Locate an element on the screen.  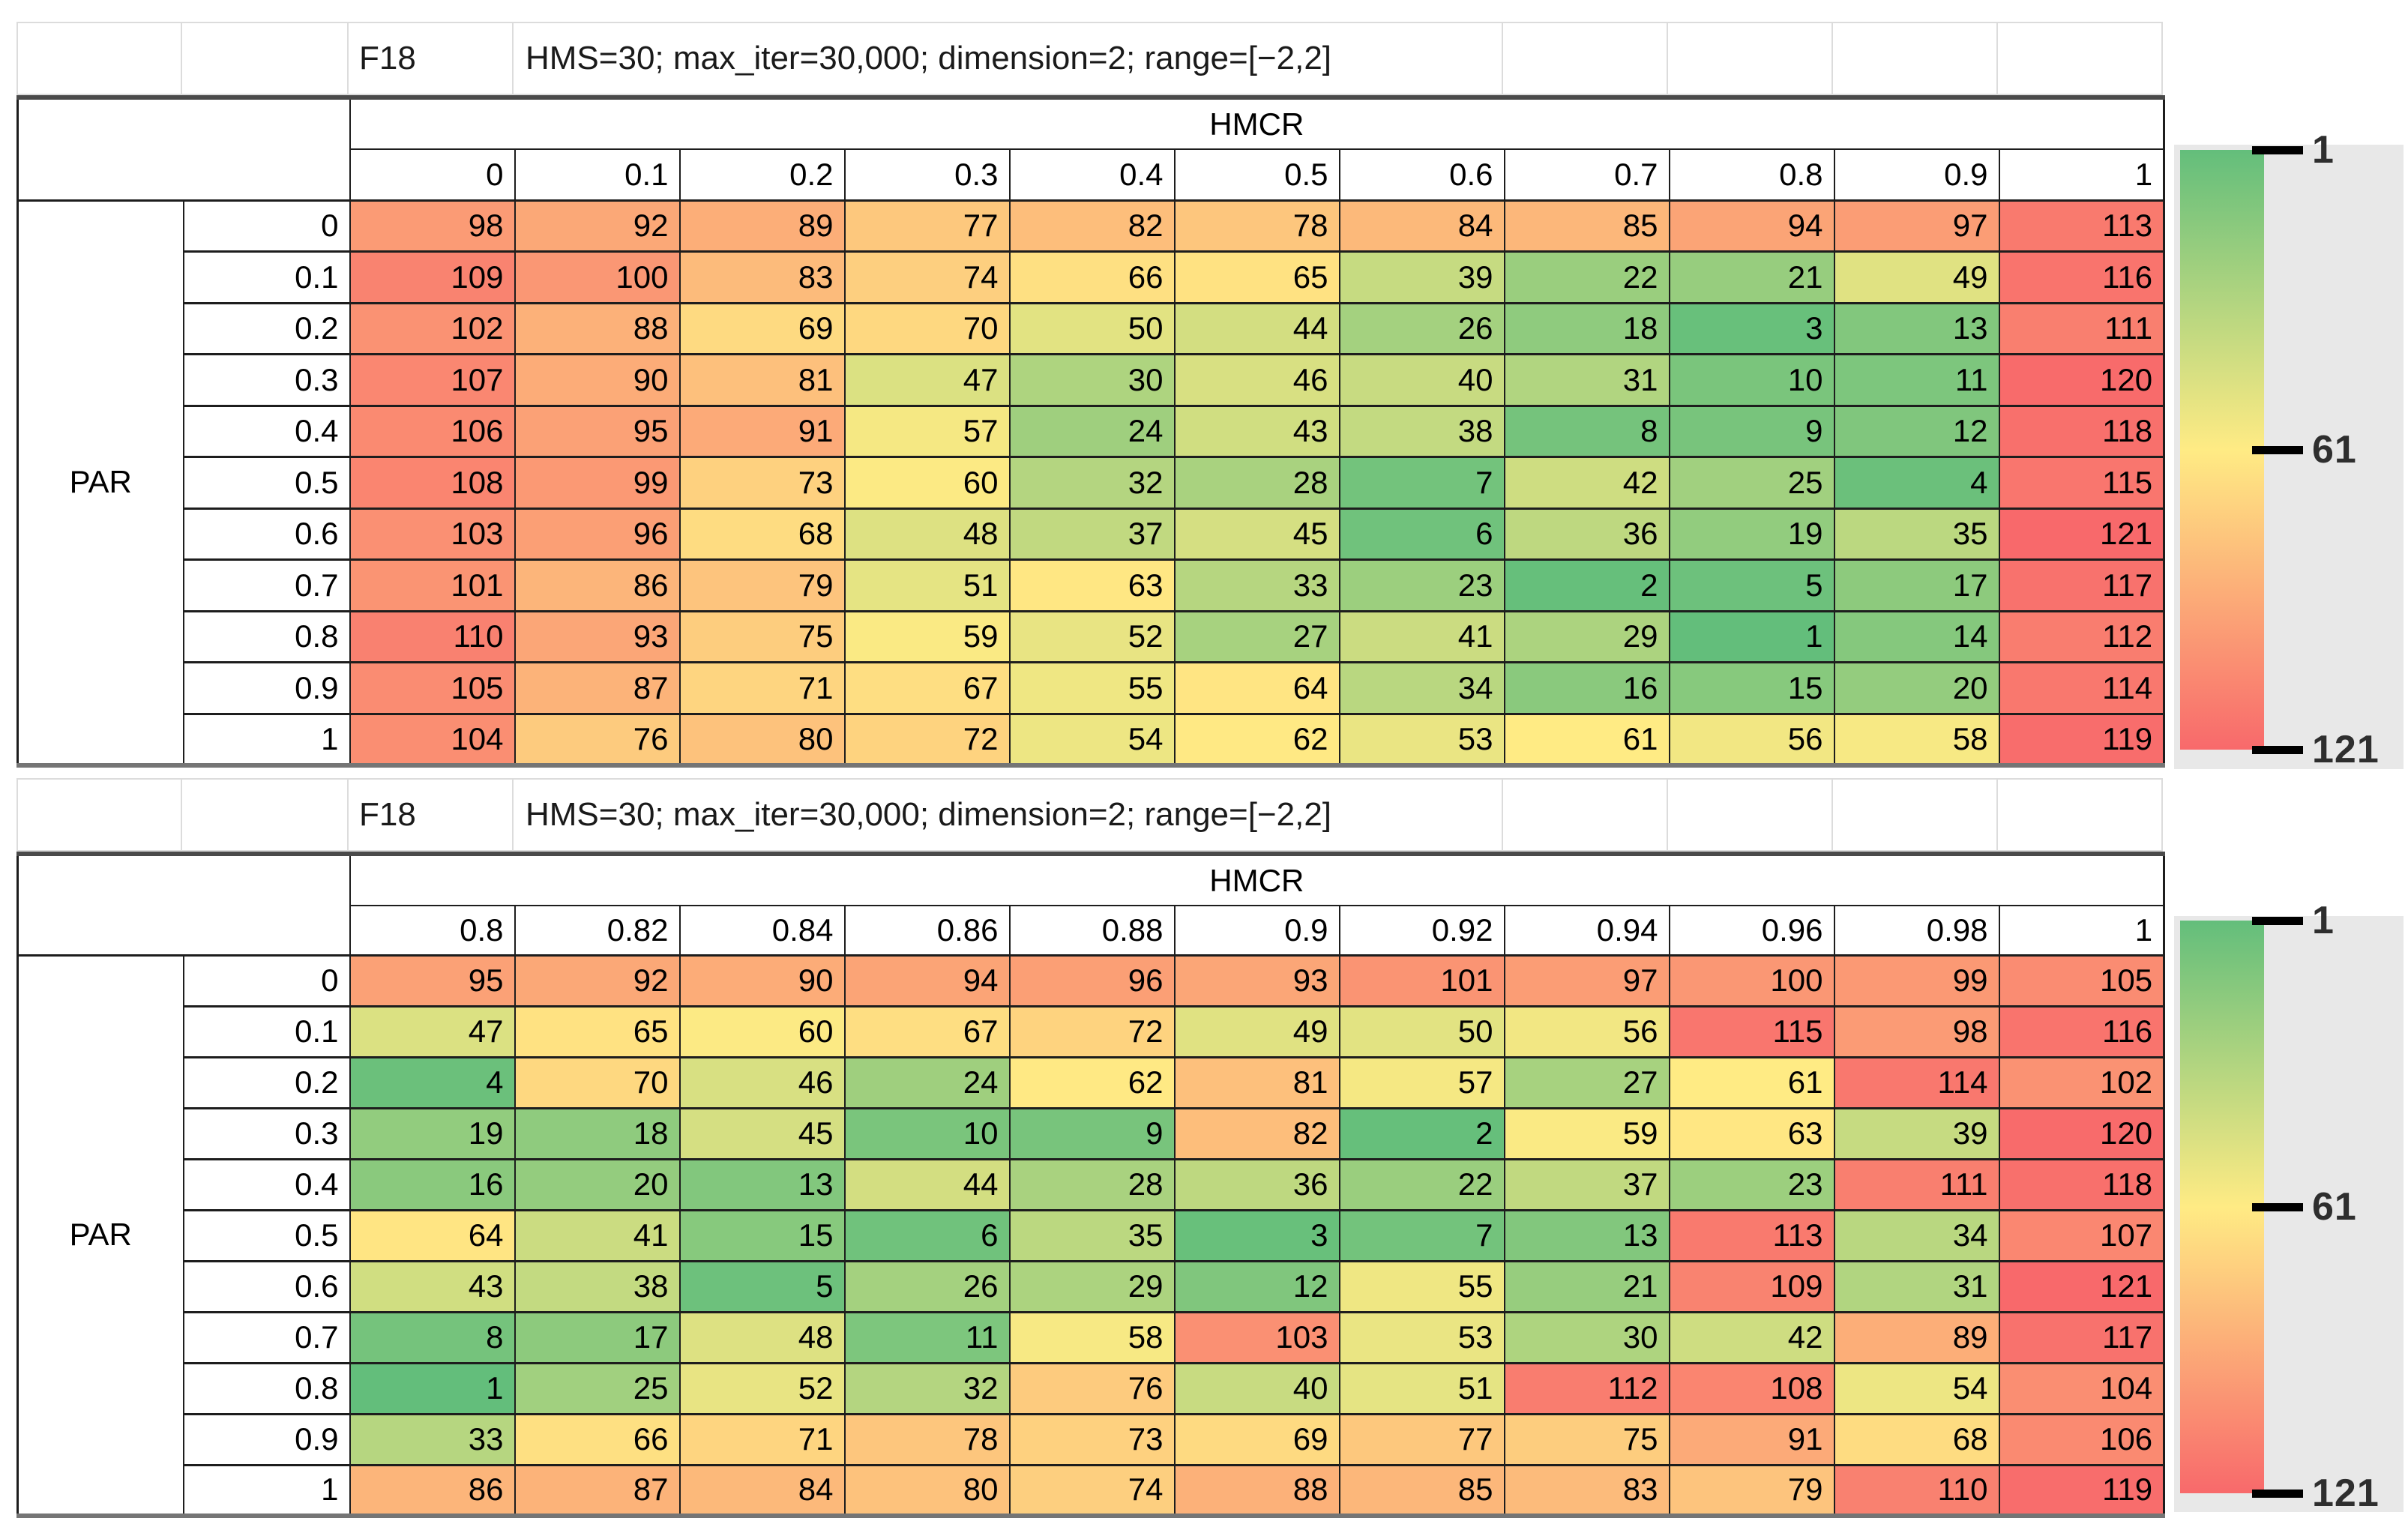
heatmap-row: 0.3 19 18 45 10 9 82 2 59 63 39 120 is located at coordinates (1091, 1133).